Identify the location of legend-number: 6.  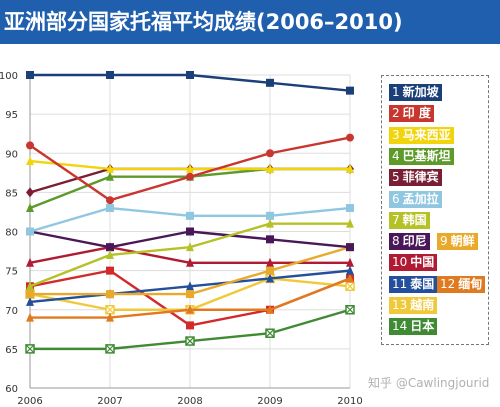
(396, 199).